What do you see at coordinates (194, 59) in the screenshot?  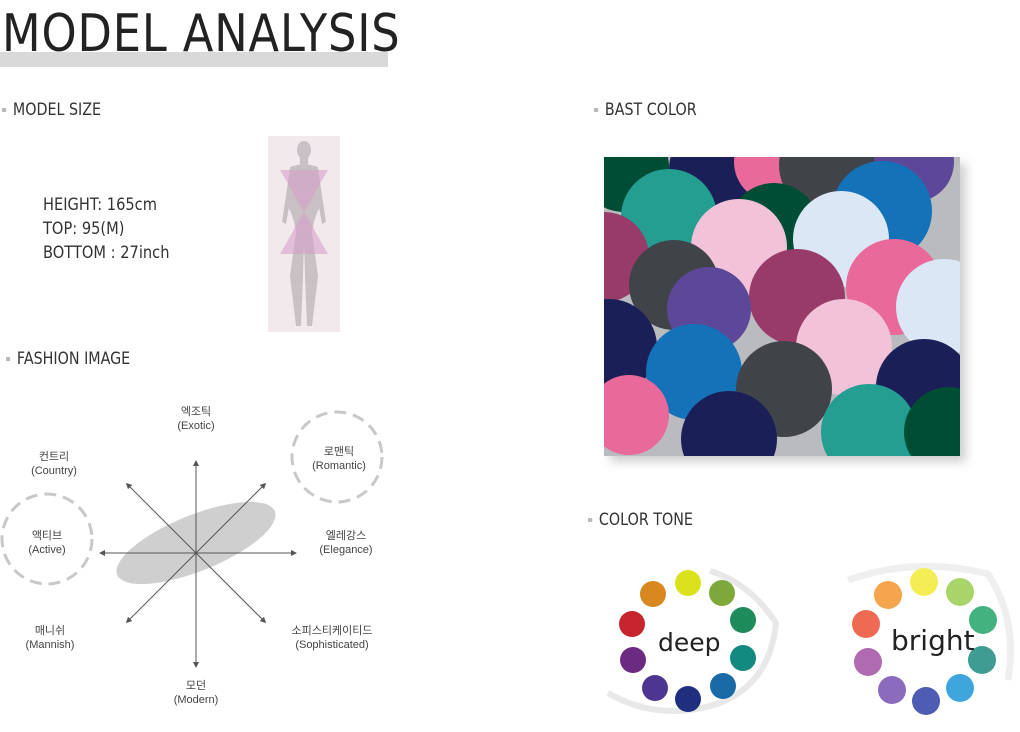 I see `title-underline-bar` at bounding box center [194, 59].